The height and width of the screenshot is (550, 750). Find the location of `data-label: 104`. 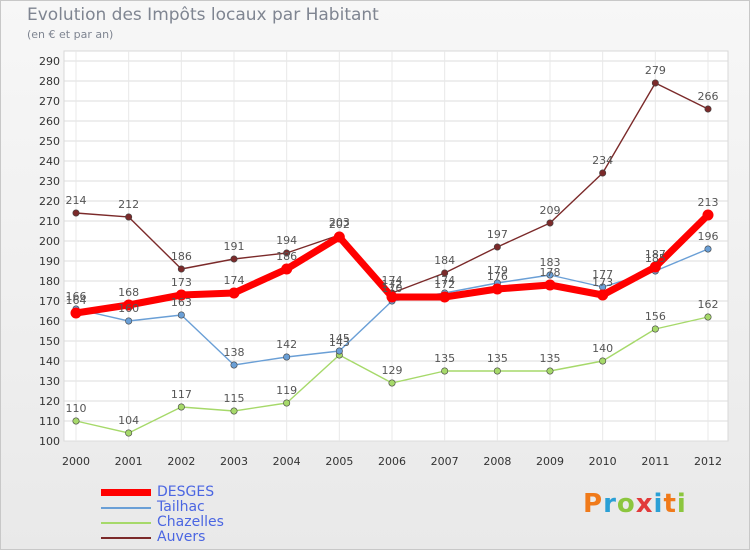

data-label: 104 is located at coordinates (128, 420).